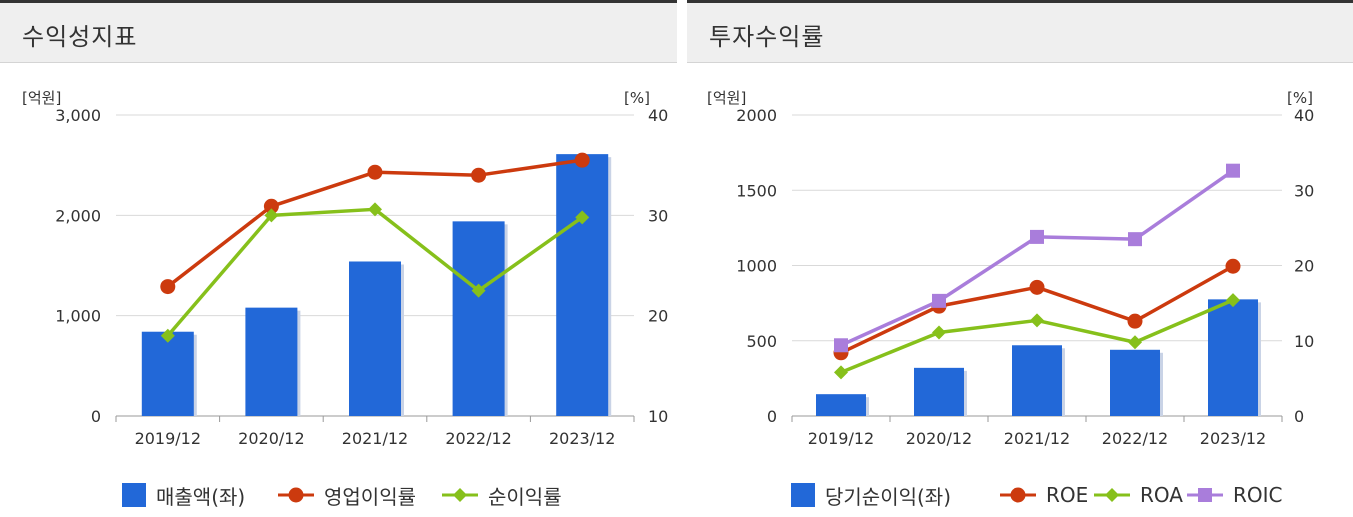 The width and height of the screenshot is (1353, 517). What do you see at coordinates (756, 190) in the screenshot?
I see `left-axis-tick-label: 1500` at bounding box center [756, 190].